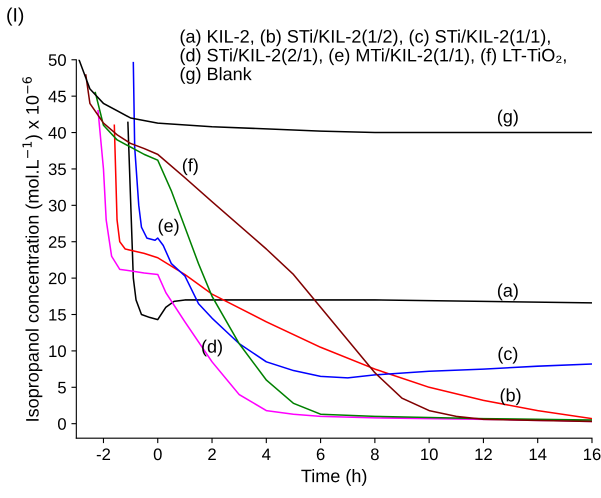 The width and height of the screenshot is (601, 498). I want to click on series-label: (g), so click(508, 118).